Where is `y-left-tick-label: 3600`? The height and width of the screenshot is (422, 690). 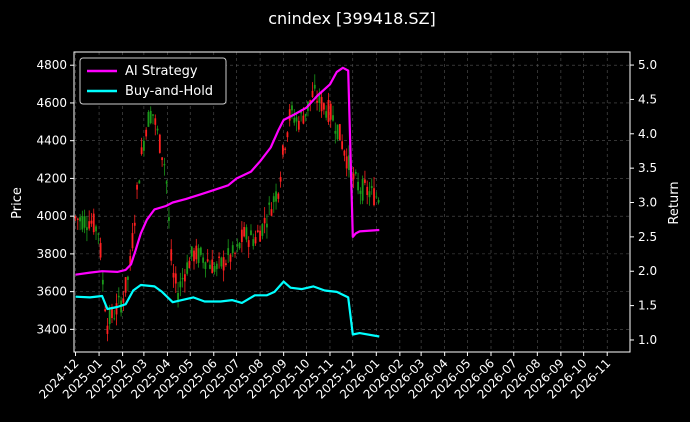
y-left-tick-label: 3600 is located at coordinates (51, 292).